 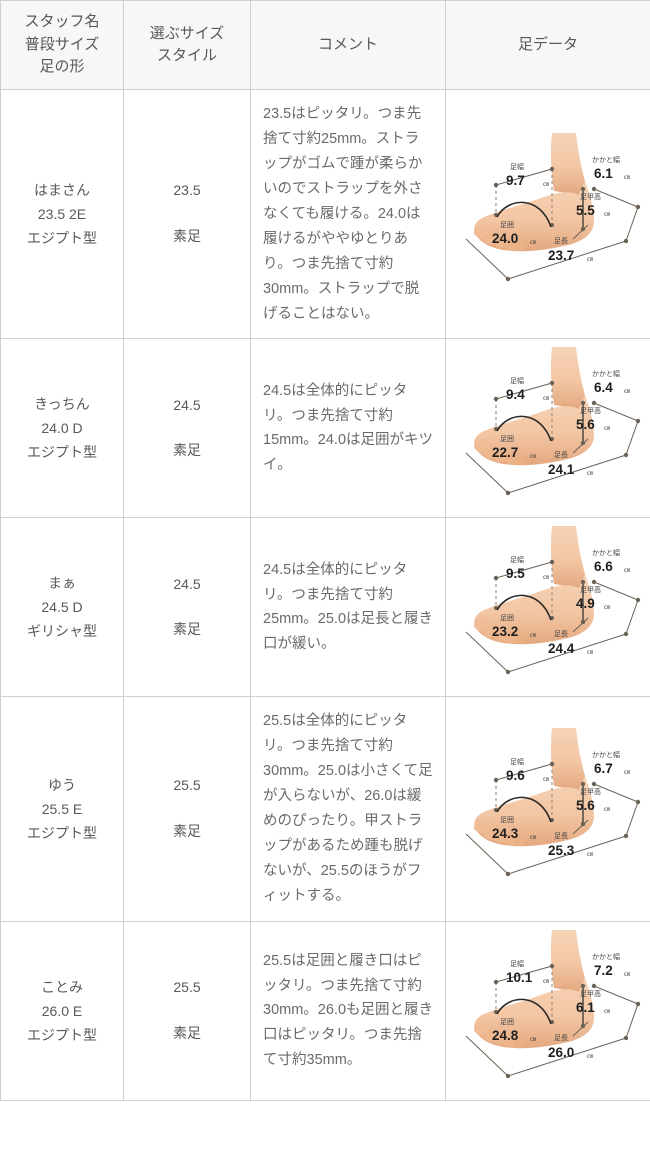 What do you see at coordinates (561, 850) in the screenshot?
I see `svg-text: 25.3` at bounding box center [561, 850].